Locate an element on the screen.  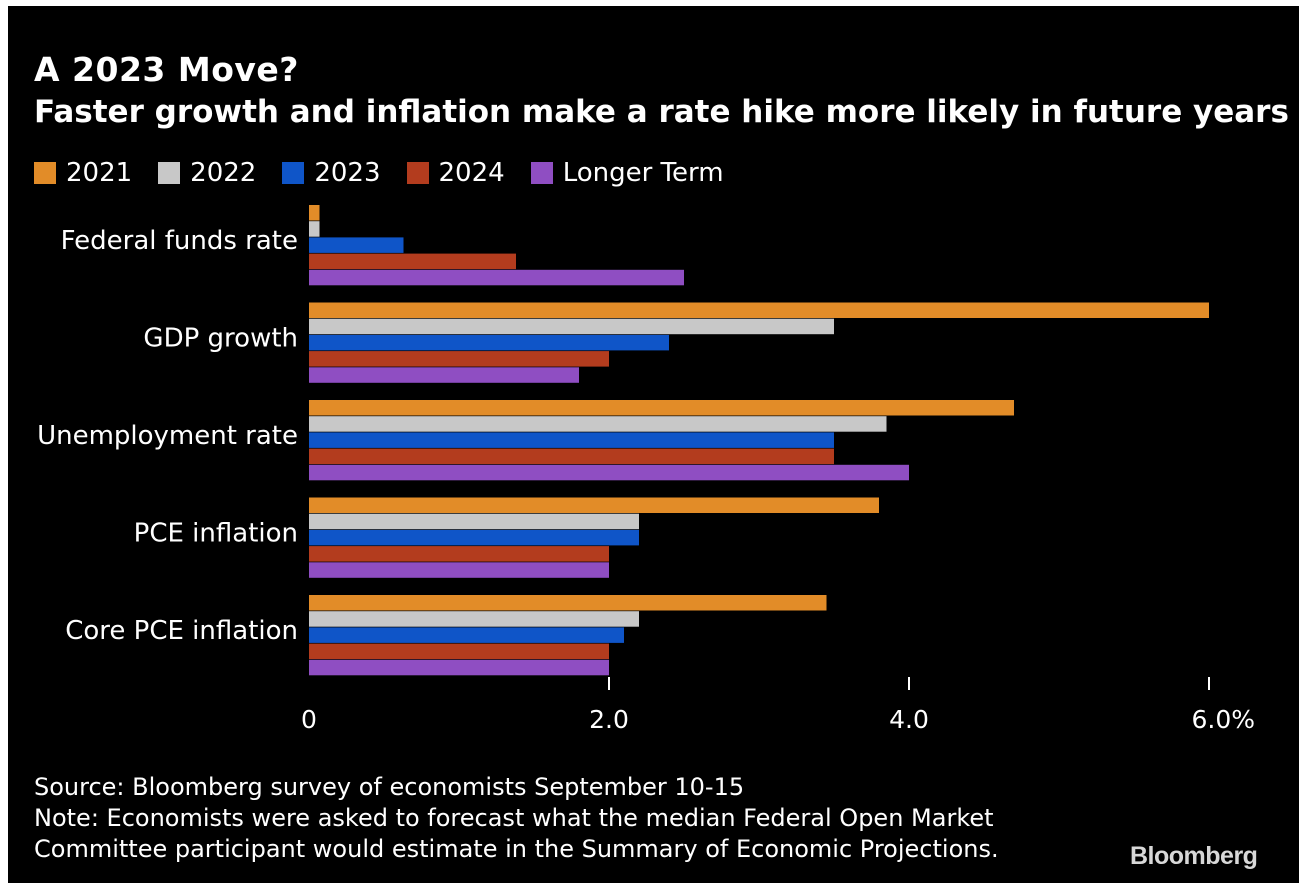
legend-item: 2022 is located at coordinates (207, 173).